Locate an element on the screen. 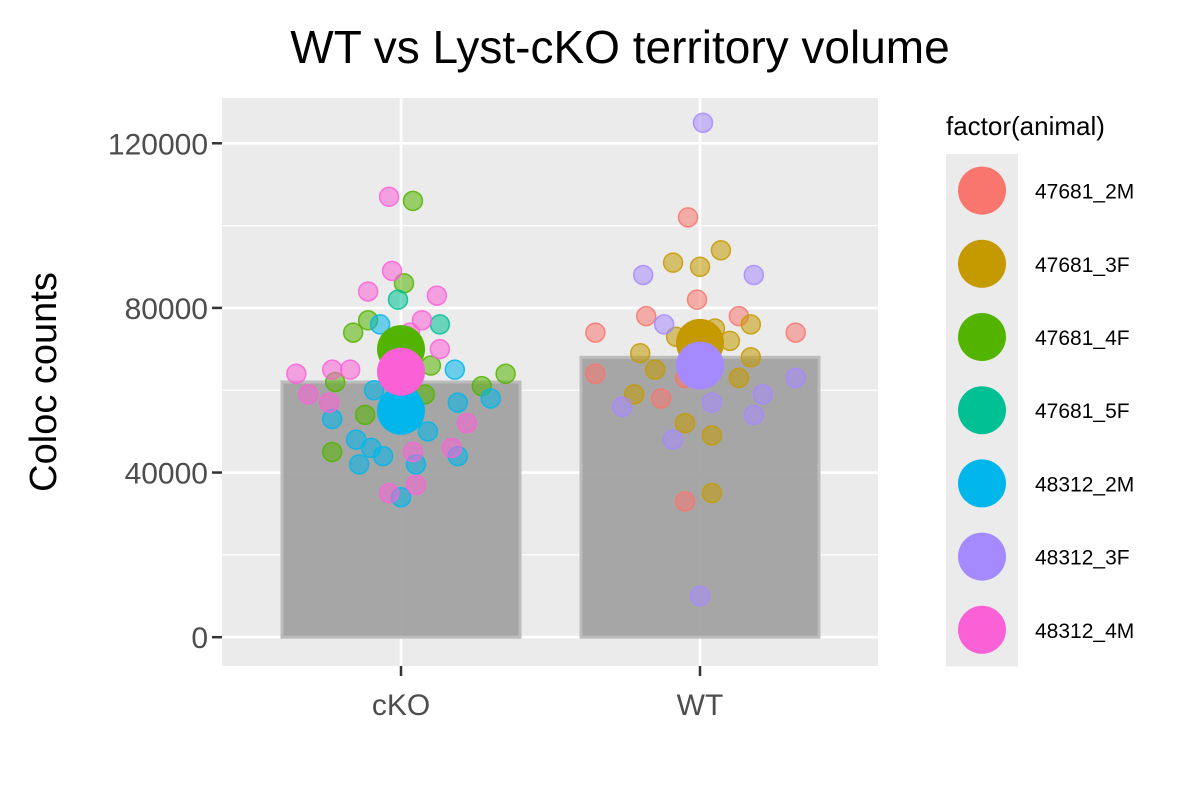 This screenshot has height=800, width=1200. mean-point-48312_3F is located at coordinates (700, 365).